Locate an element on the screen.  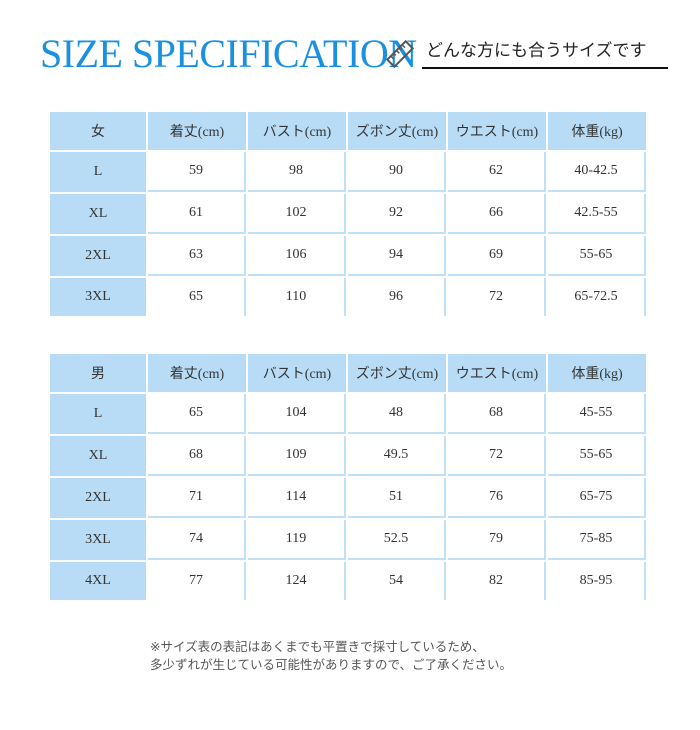
table-cell: 110 is located at coordinates (297, 297).